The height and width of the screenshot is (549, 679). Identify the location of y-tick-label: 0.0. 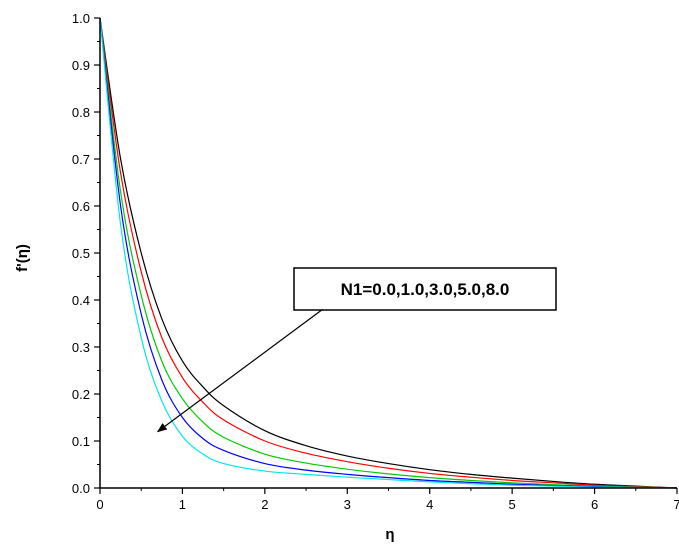
(81, 488).